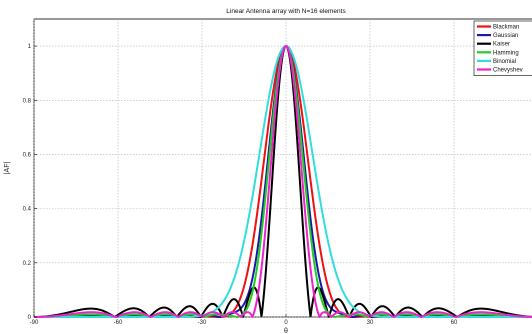 This screenshot has width=532, height=334. I want to click on legend-label: Gaussian, so click(505, 36).